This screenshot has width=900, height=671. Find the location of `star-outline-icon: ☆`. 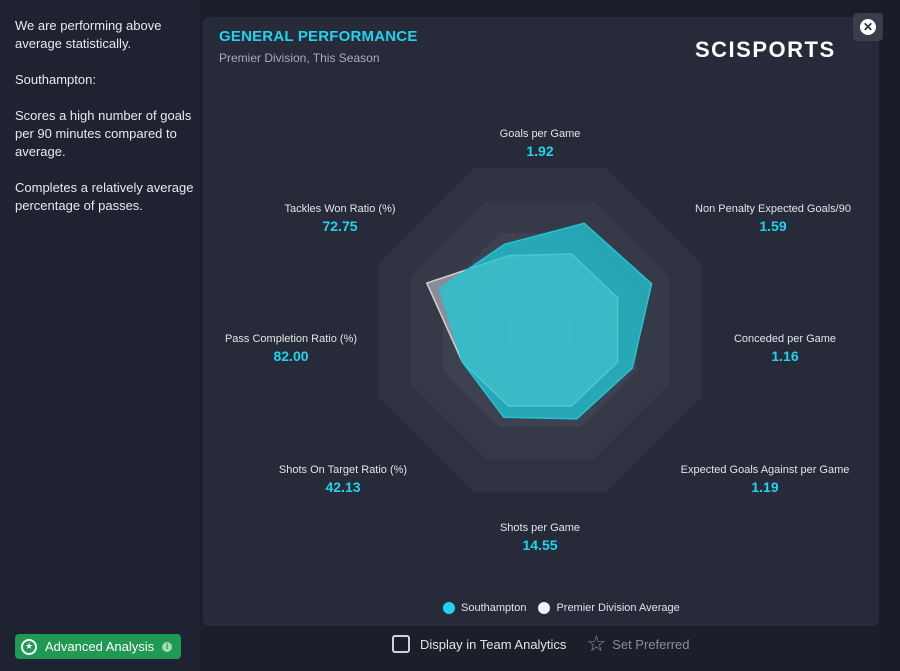

star-outline-icon: ☆ is located at coordinates (596, 643).